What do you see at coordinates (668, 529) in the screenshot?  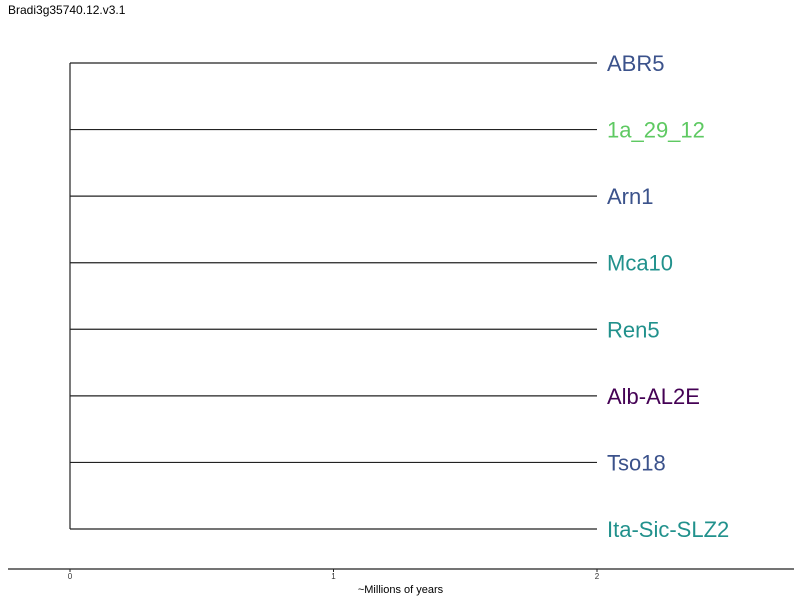 I see `leaf-label: Ita-Sic-SLZ2` at bounding box center [668, 529].